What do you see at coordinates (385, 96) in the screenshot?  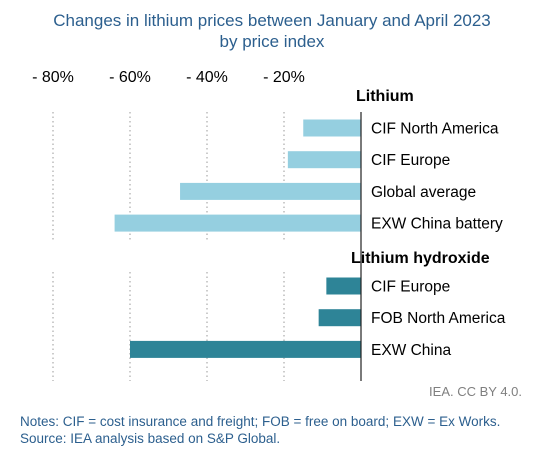 I see `group-header-lithium: Lithium` at bounding box center [385, 96].